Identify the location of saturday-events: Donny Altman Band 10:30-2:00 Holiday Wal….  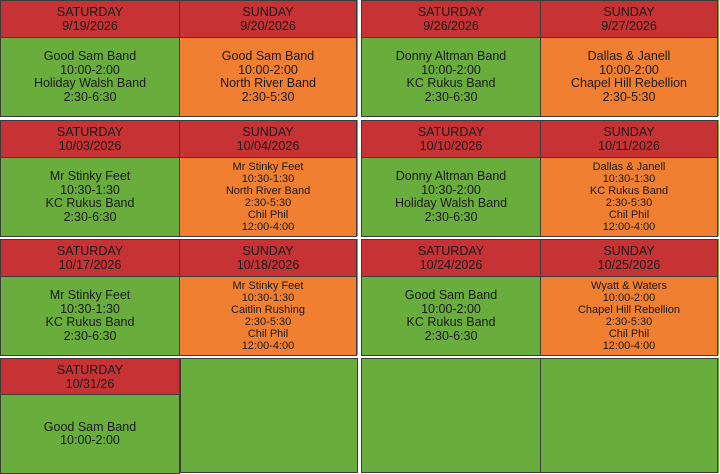
(451, 197).